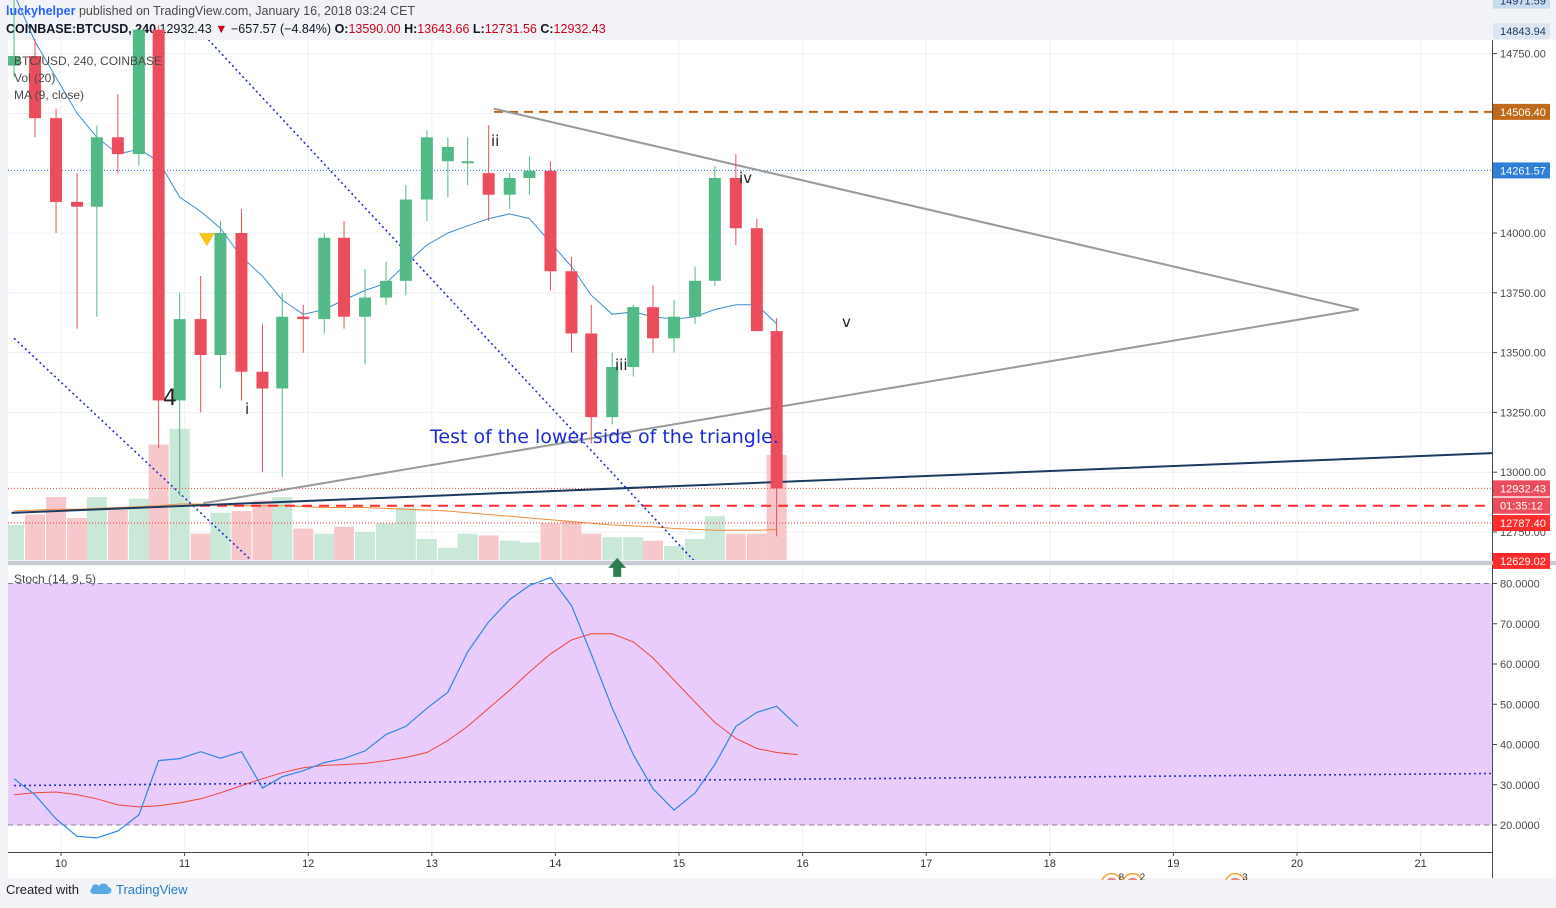  Describe the element at coordinates (579, 29) in the screenshot. I see `close-value: 12932.43` at that location.